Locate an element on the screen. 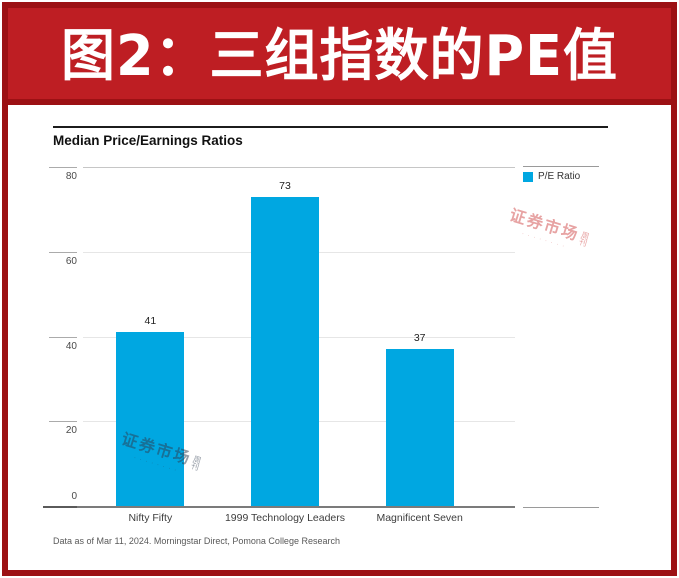 The width and height of the screenshot is (679, 578). x-axis-extension is located at coordinates (561, 507).